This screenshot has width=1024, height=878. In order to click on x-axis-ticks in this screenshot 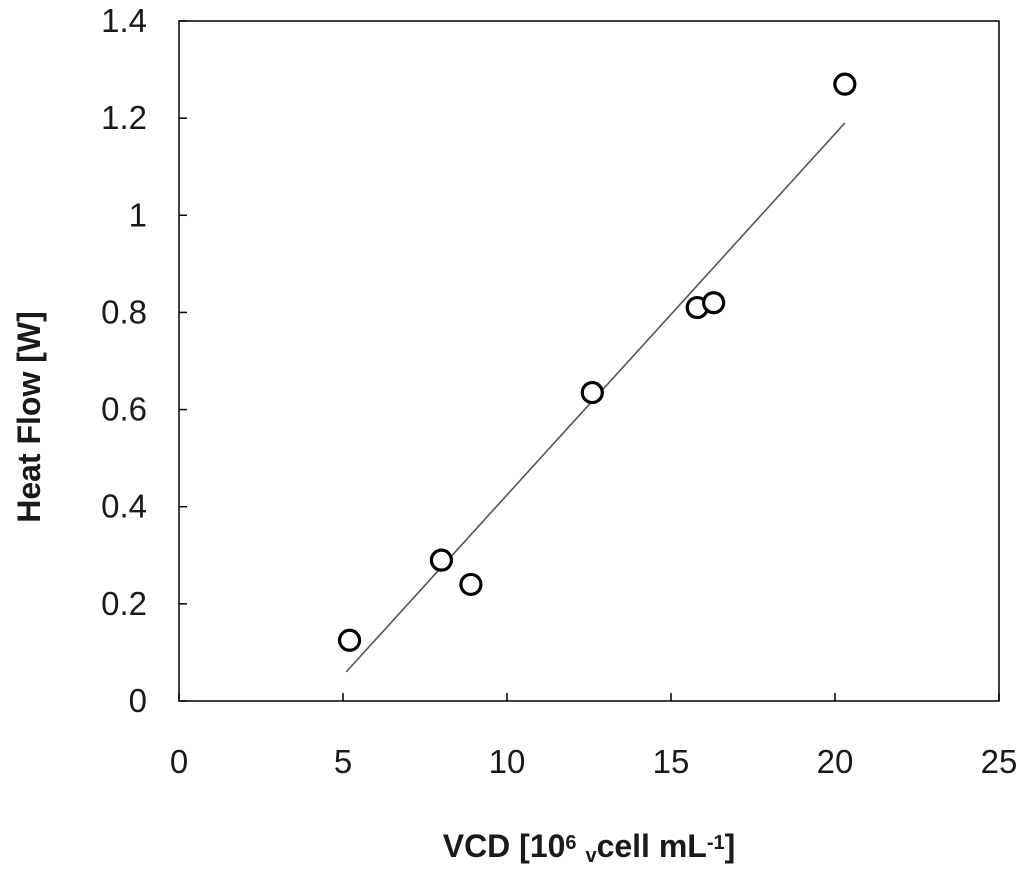, I will do `click(589, 697)`.